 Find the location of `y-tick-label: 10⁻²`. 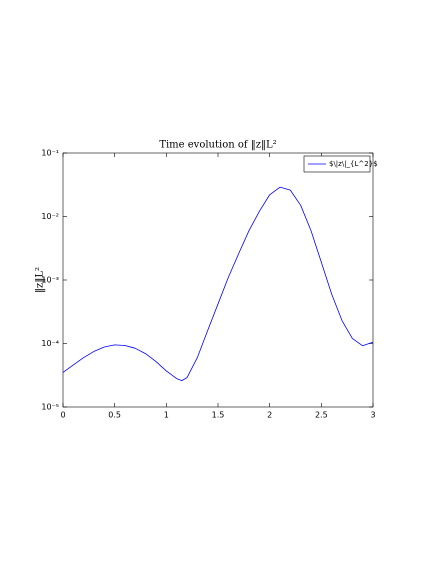

y-tick-label: 10⁻² is located at coordinates (50, 216).